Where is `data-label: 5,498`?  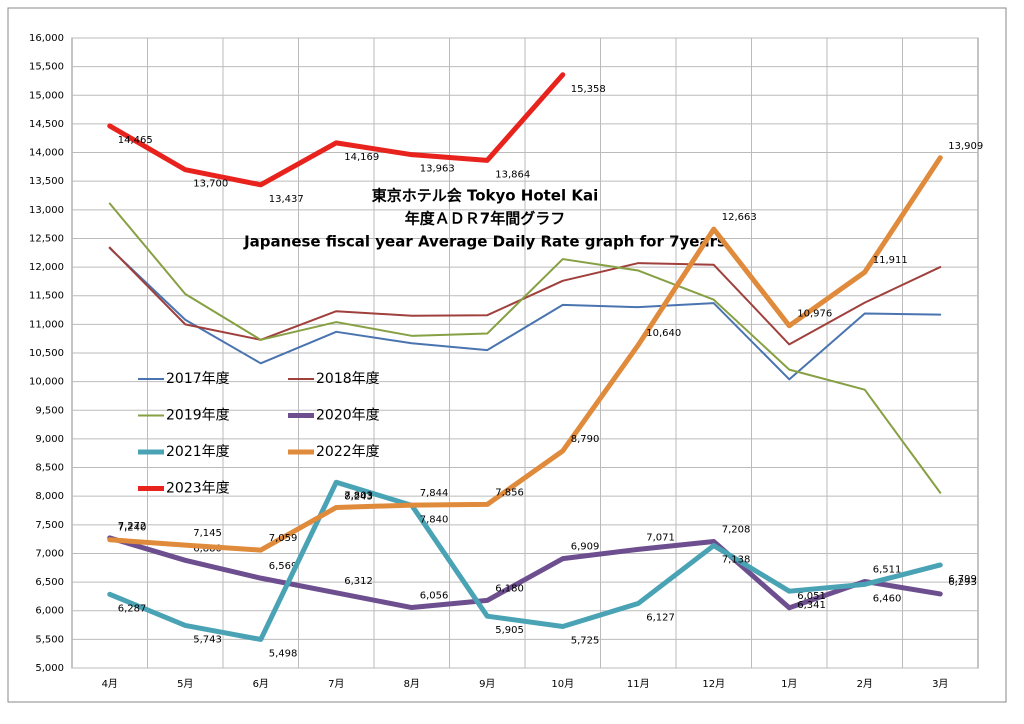
data-label: 5,498 is located at coordinates (283, 653).